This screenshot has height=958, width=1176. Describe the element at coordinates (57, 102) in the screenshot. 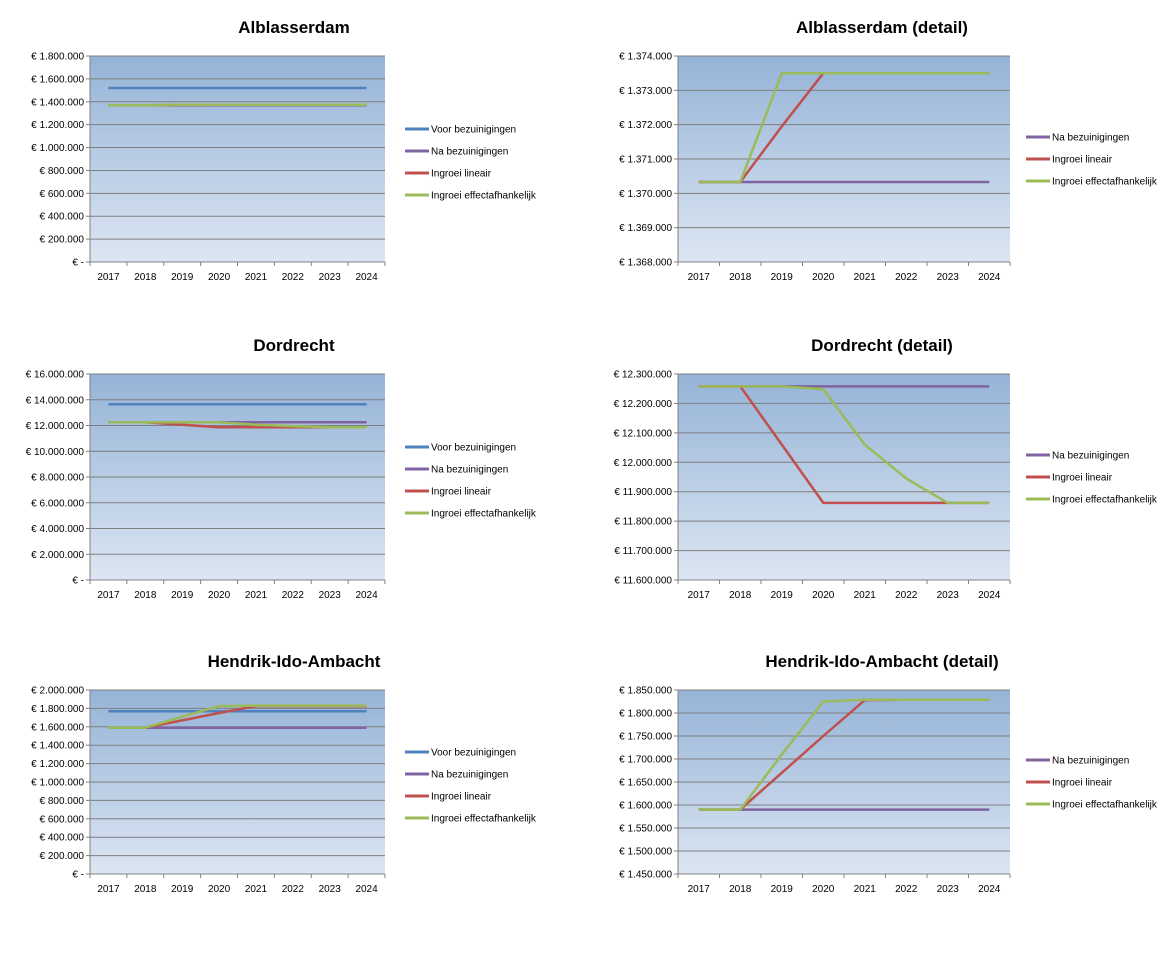

I see `y-tick-label: € 1.400.000` at that location.